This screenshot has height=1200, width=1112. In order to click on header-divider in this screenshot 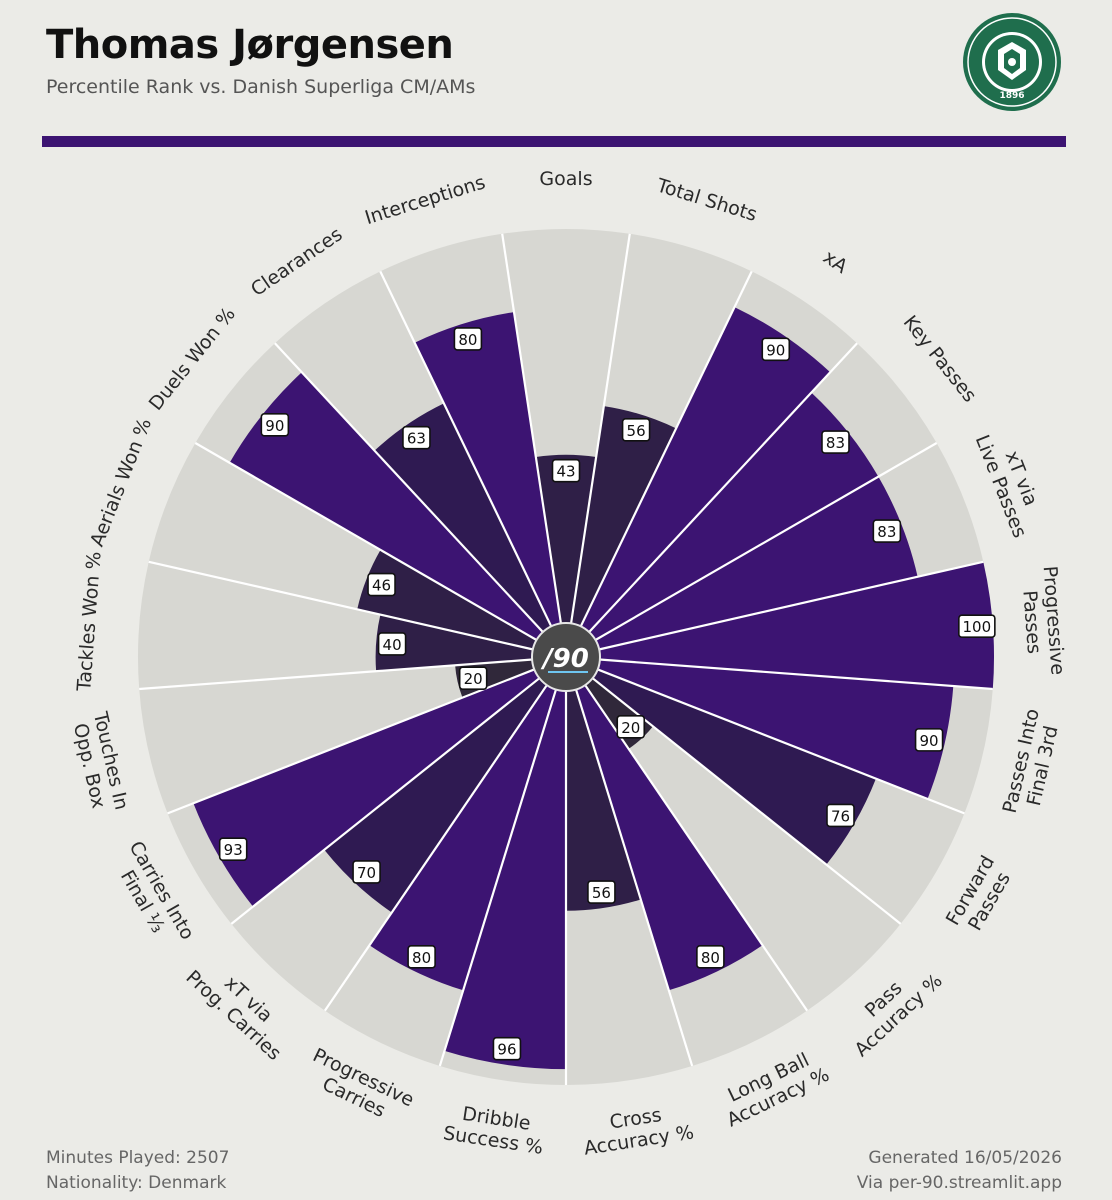, I will do `click(554, 141)`.